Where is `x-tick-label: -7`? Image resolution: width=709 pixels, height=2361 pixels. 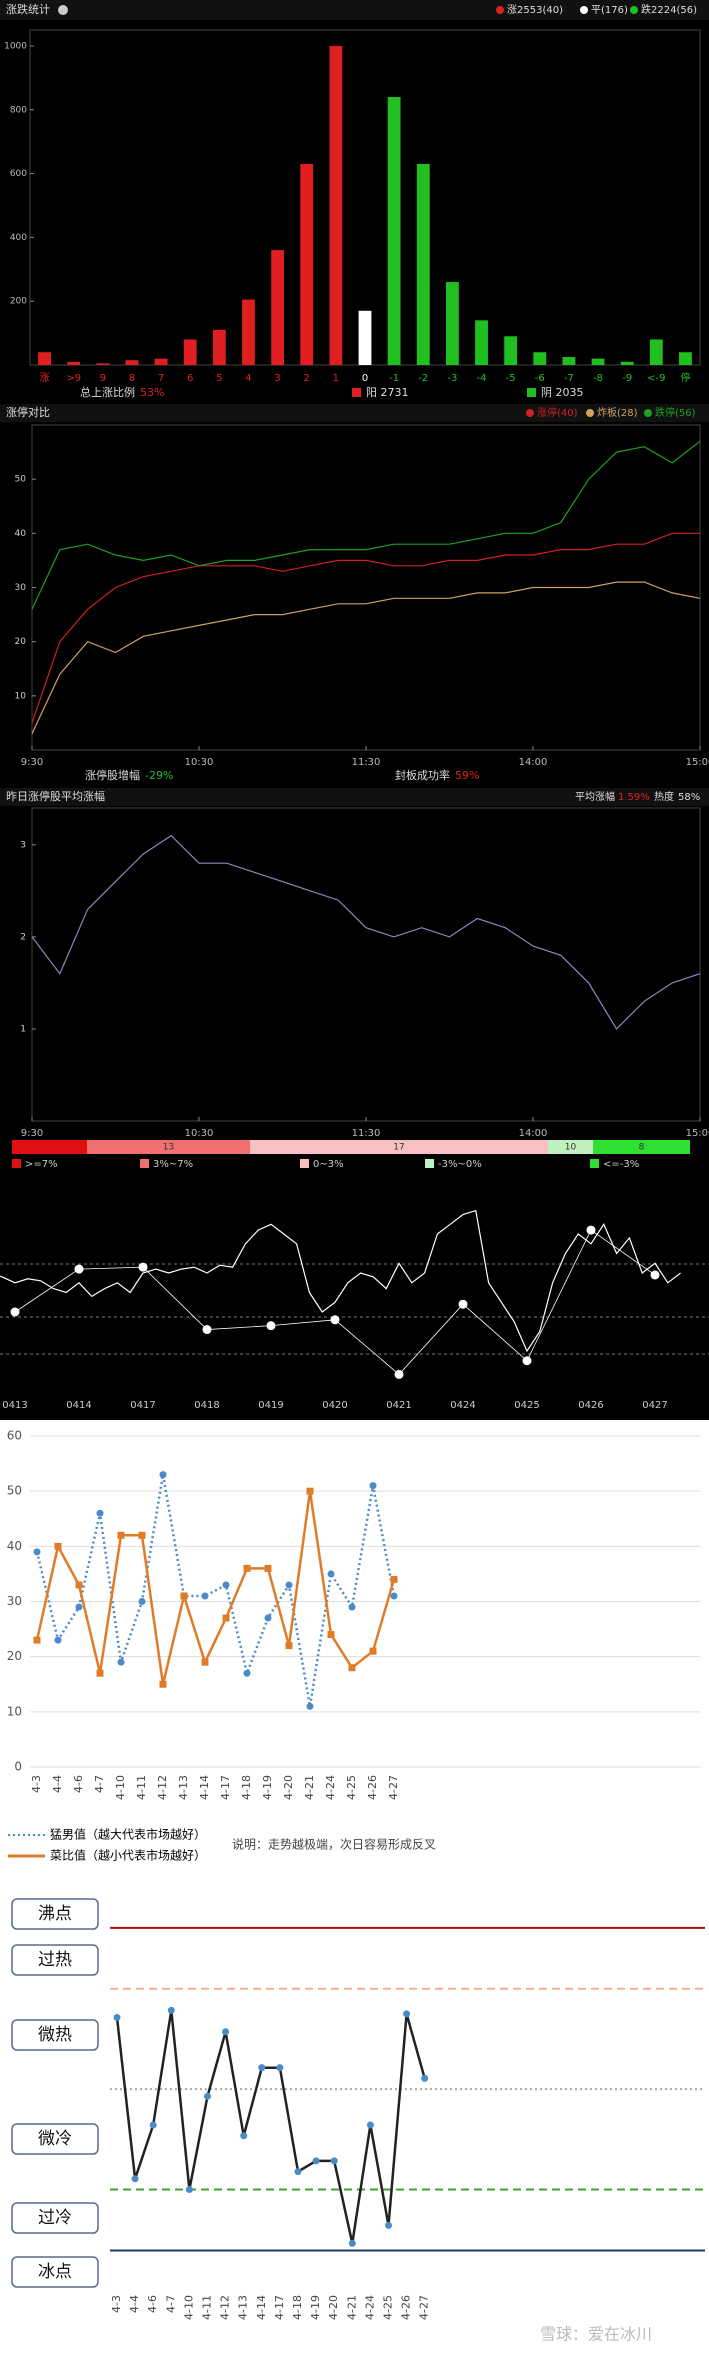 x-tick-label: -7 is located at coordinates (569, 378).